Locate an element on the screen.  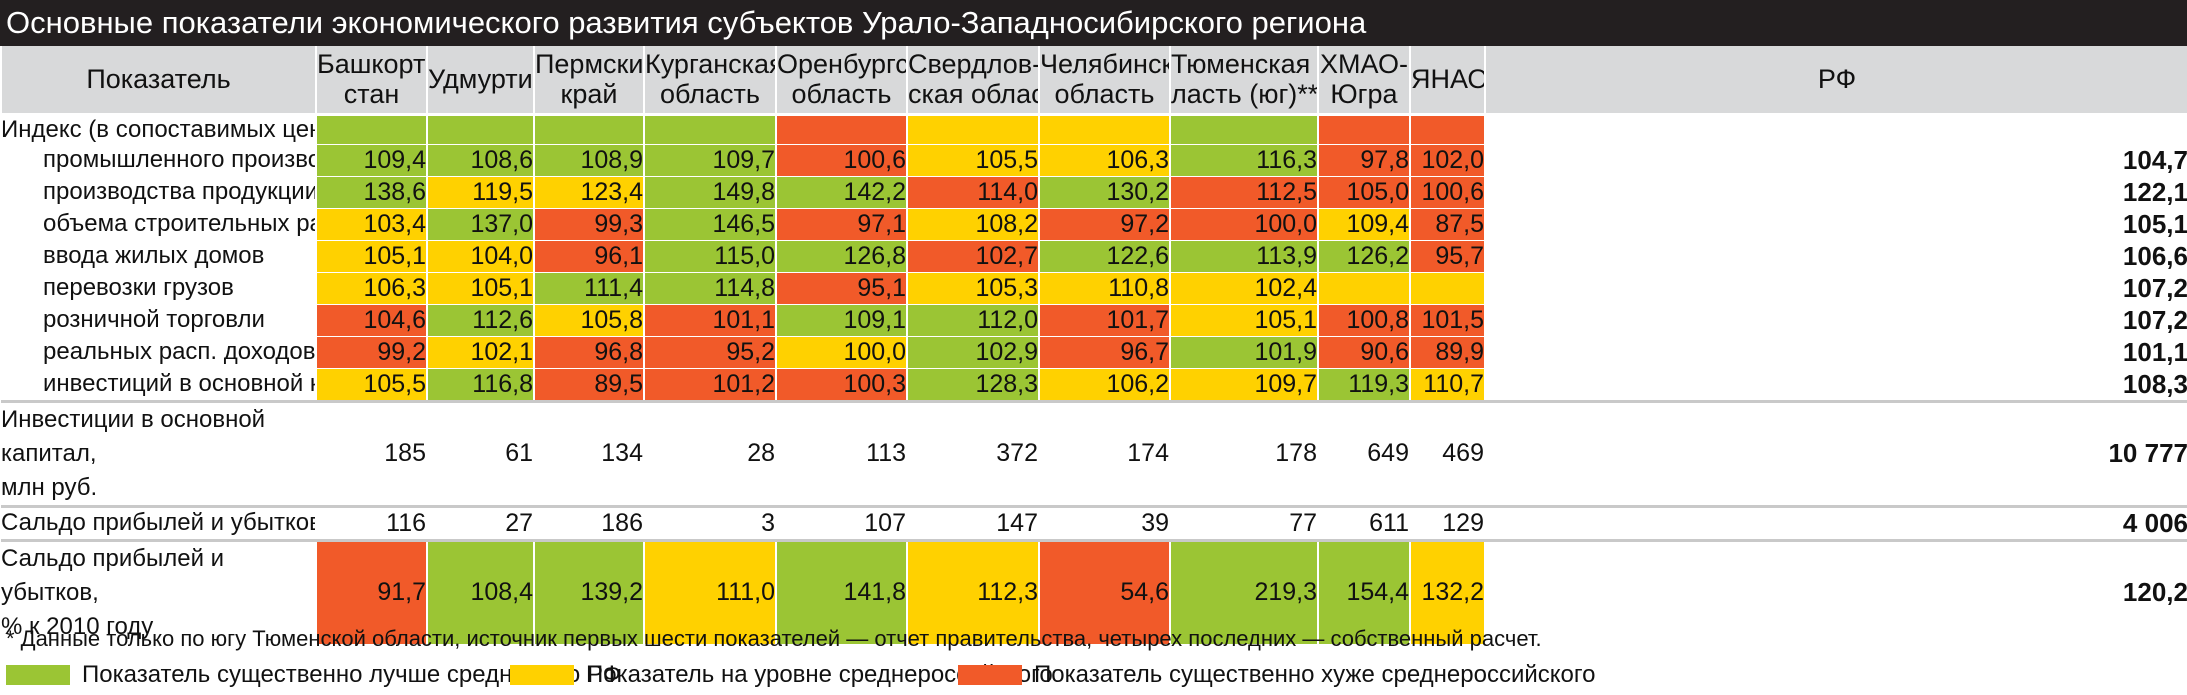
column-header: Оренбургскаяобласть is located at coordinates (841, 81).